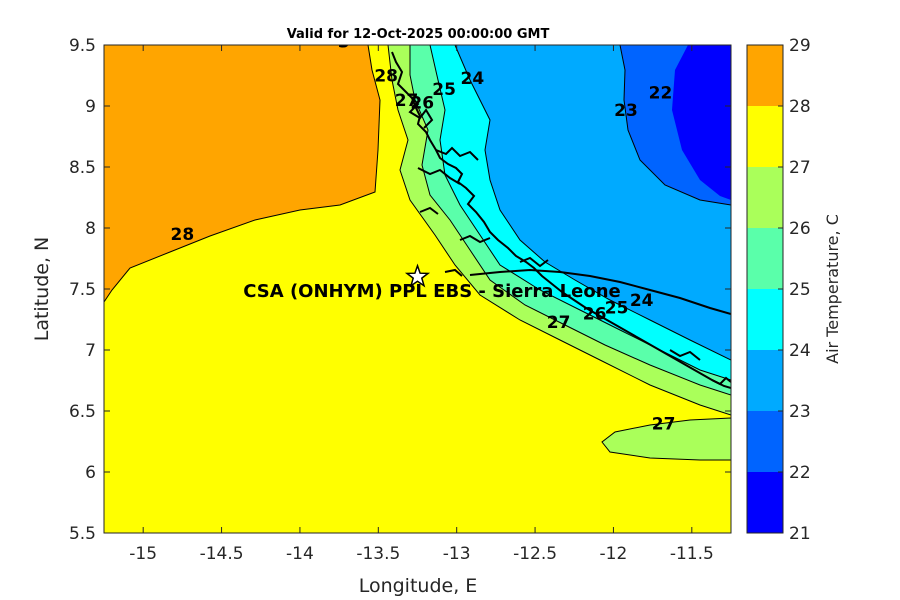  Describe the element at coordinates (800, 107) in the screenshot. I see `colorbar-tick-label: 28` at that location.